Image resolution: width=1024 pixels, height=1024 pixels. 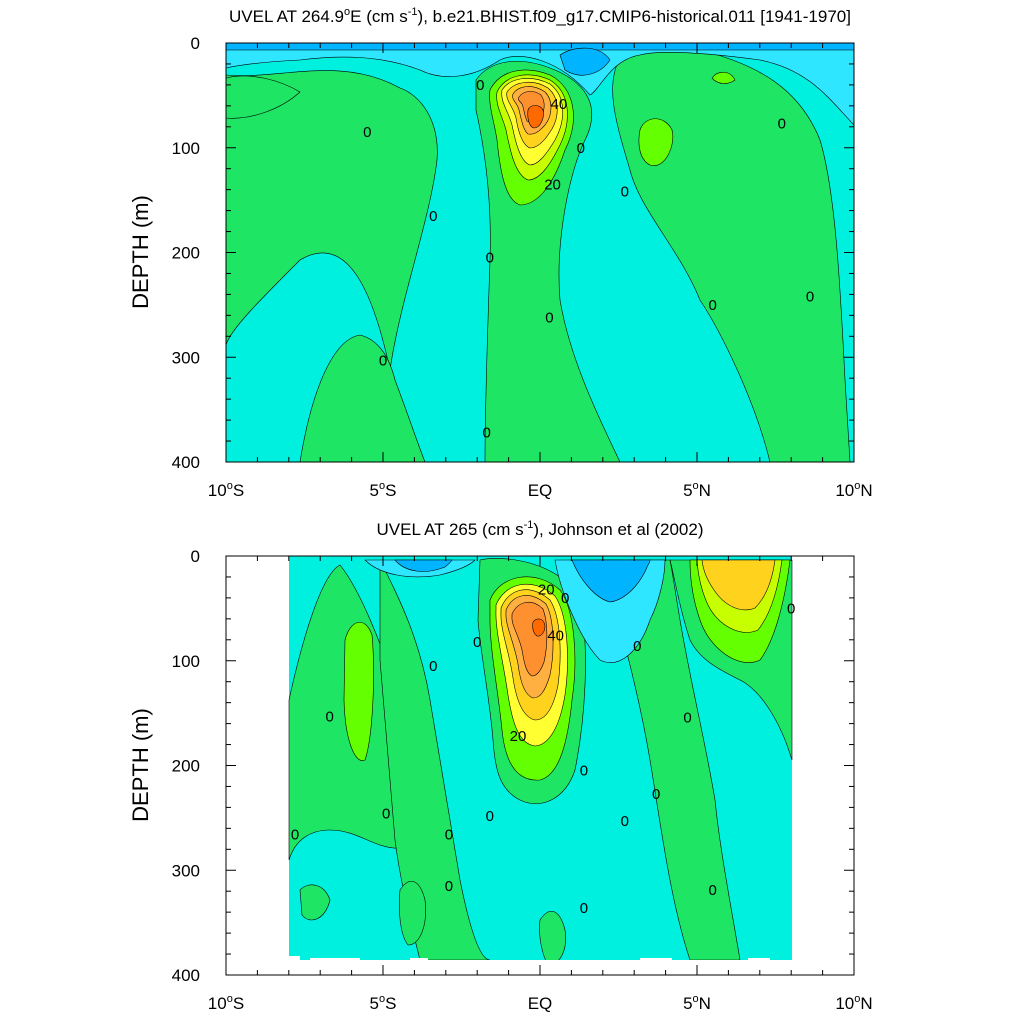 What do you see at coordinates (140, 252) in the screenshot?
I see `panel1-ylabel: DEPTH (m)` at bounding box center [140, 252].